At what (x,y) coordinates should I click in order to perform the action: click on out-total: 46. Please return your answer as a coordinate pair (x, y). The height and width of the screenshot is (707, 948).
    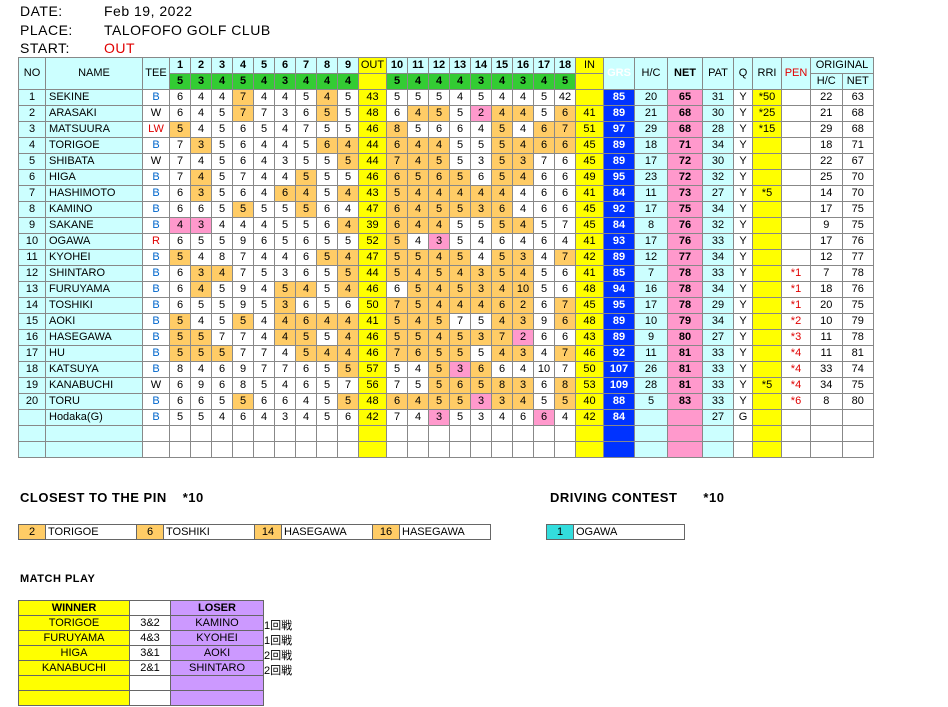
    Looking at the image, I should click on (372, 129).